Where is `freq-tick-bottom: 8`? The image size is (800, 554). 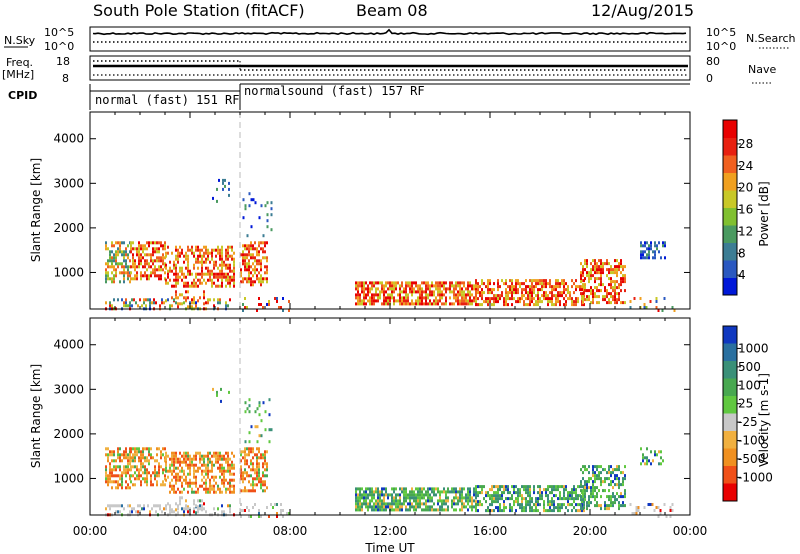 freq-tick-bottom: 8 is located at coordinates (65, 78).